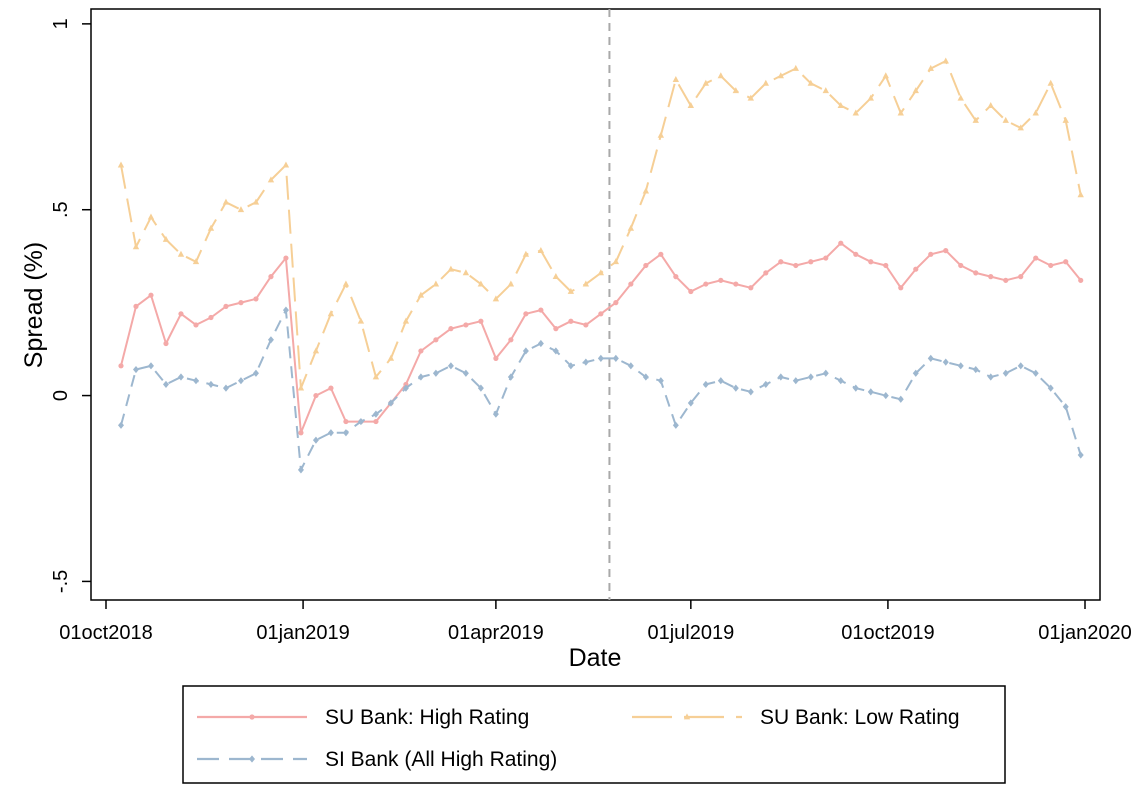  Describe the element at coordinates (61, 395) in the screenshot. I see `y-tick-label: 0` at that location.